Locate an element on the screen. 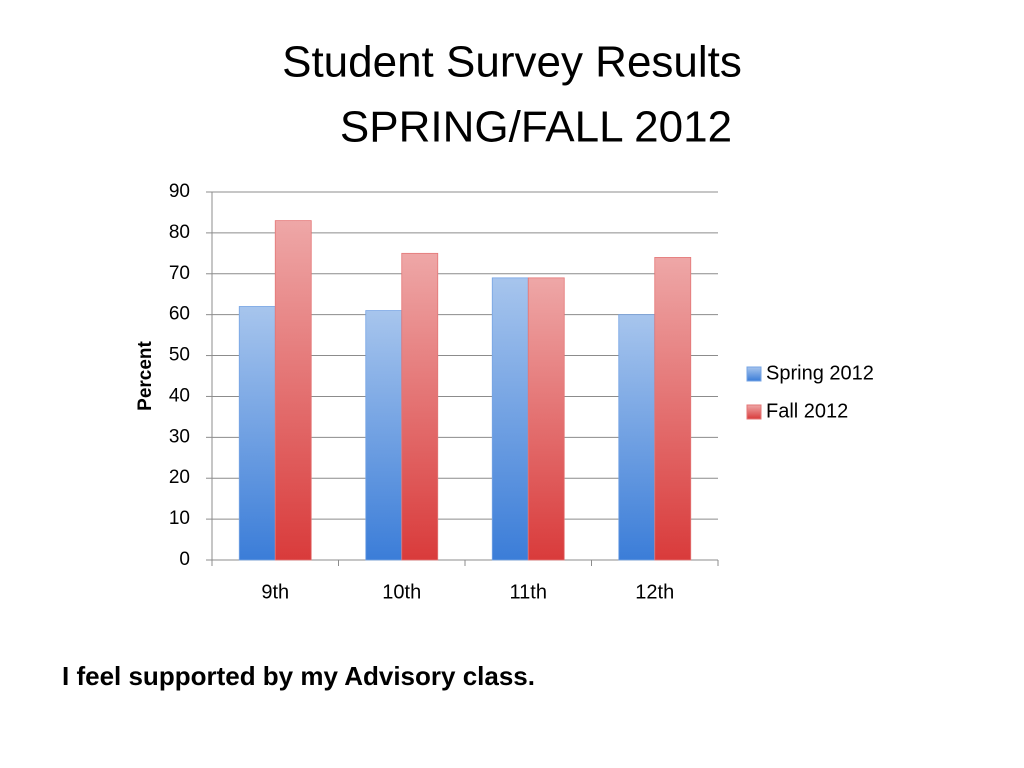  chart-subtitle: SPRING/FALL 2012 is located at coordinates (536, 127).